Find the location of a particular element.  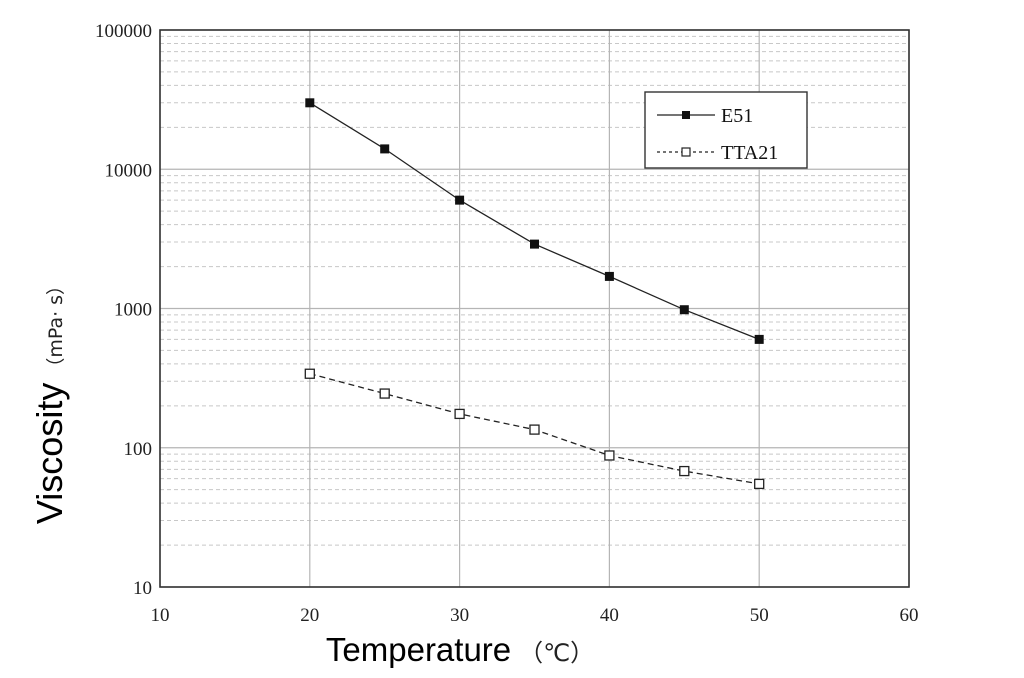

y-tick-label: 10 is located at coordinates (142, 588).